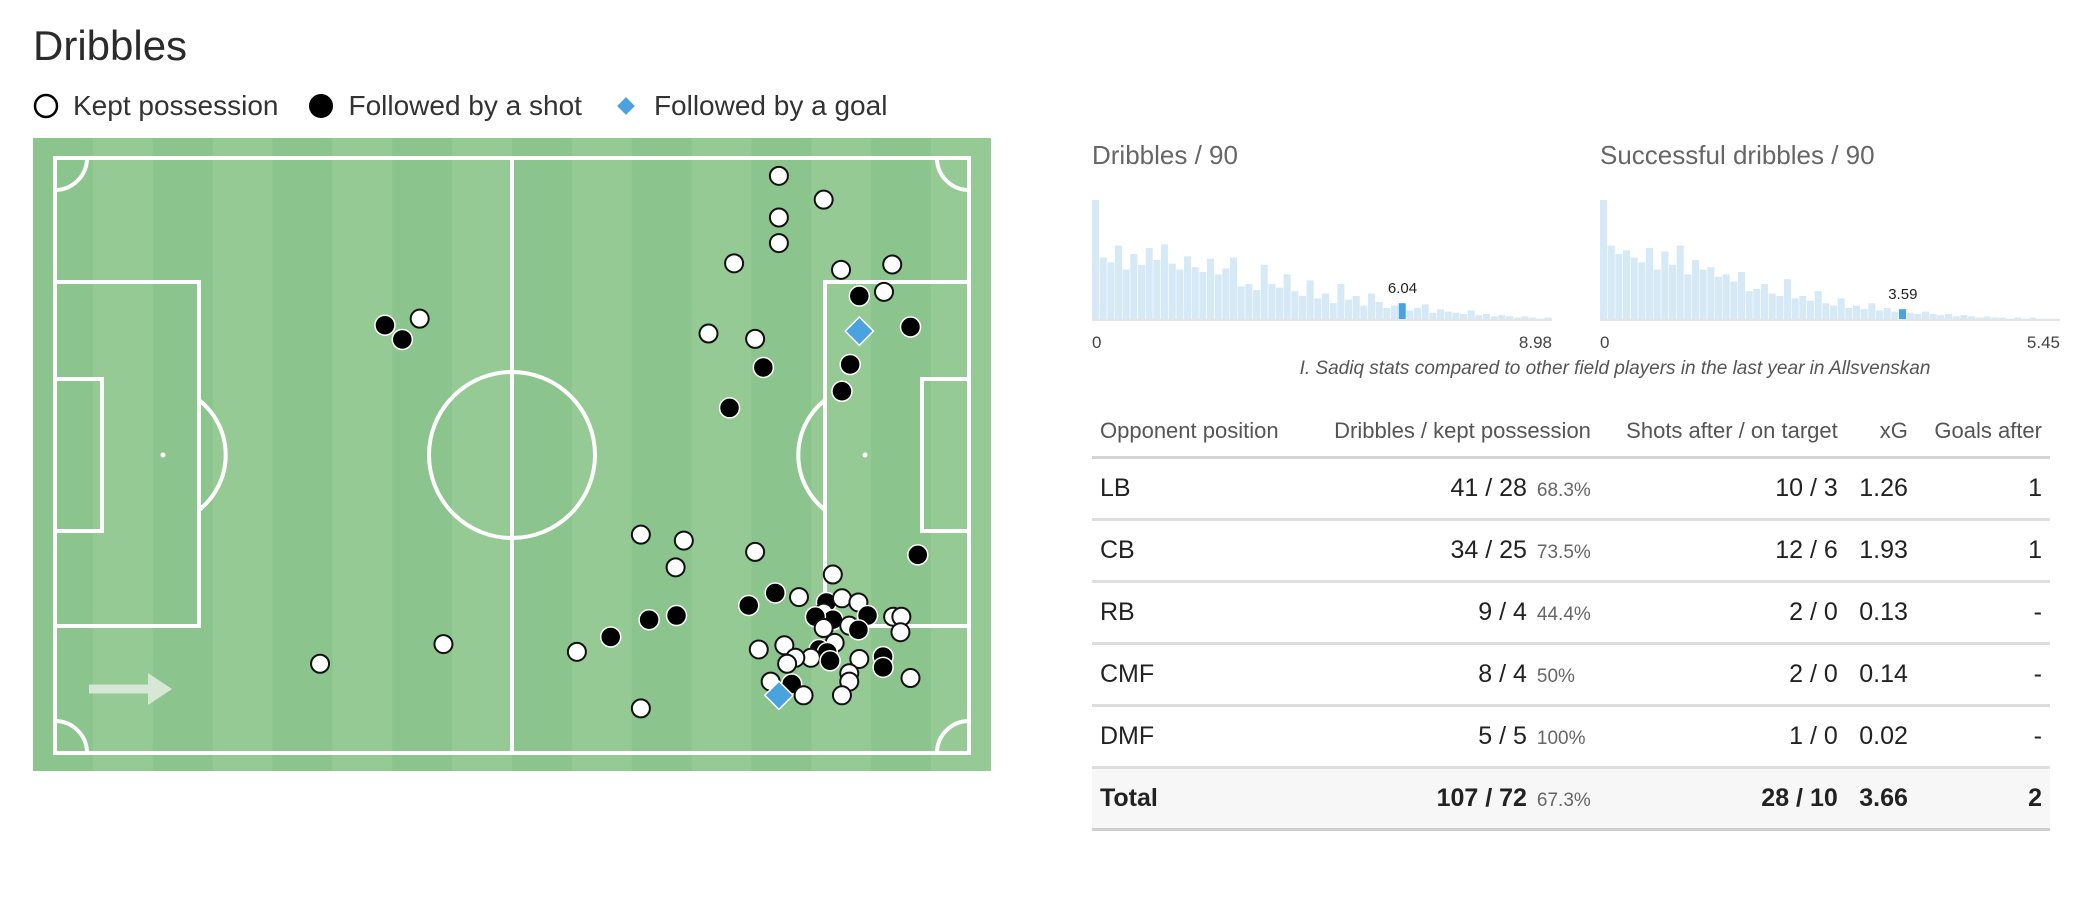  Describe the element at coordinates (1880, 799) in the screenshot. I see `cell-xg: 3.66` at that location.